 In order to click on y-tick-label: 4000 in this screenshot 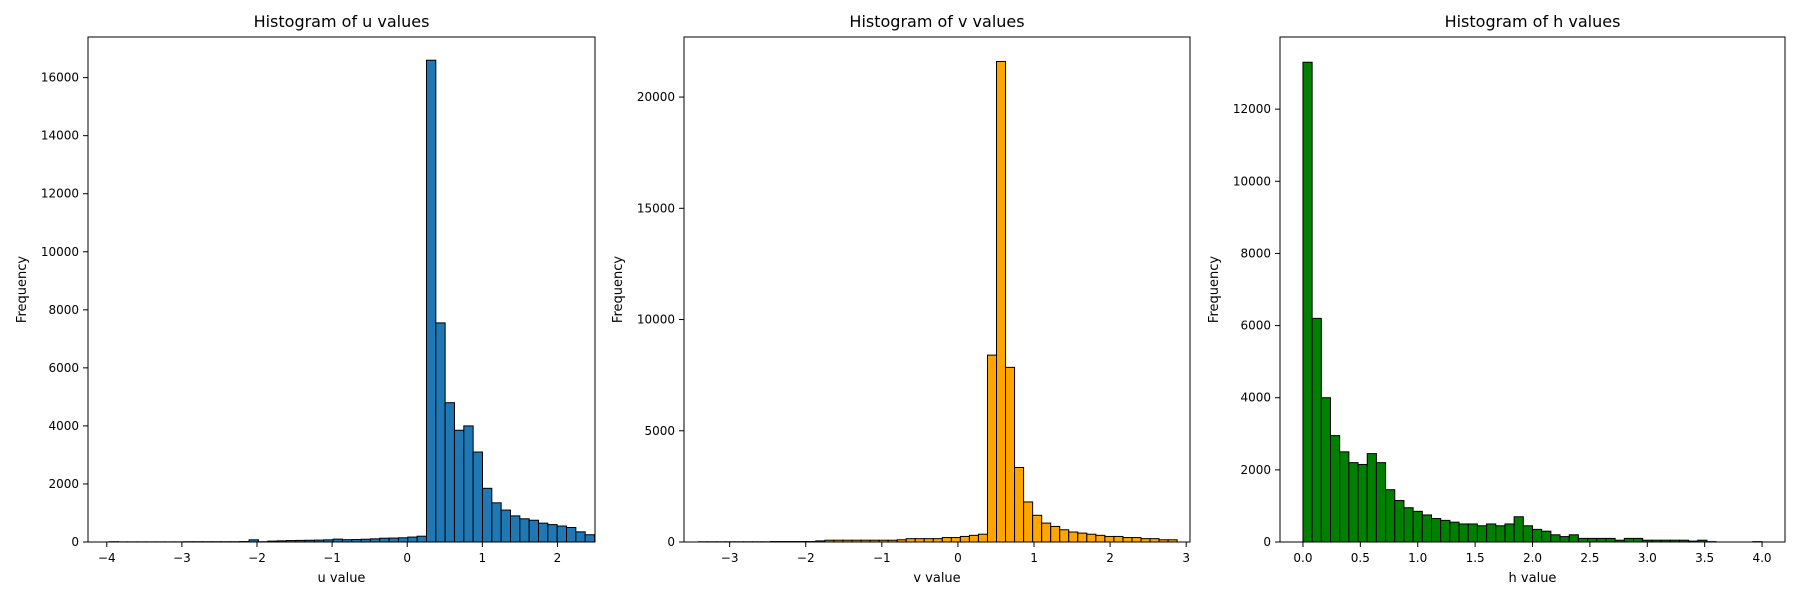, I will do `click(63, 426)`.